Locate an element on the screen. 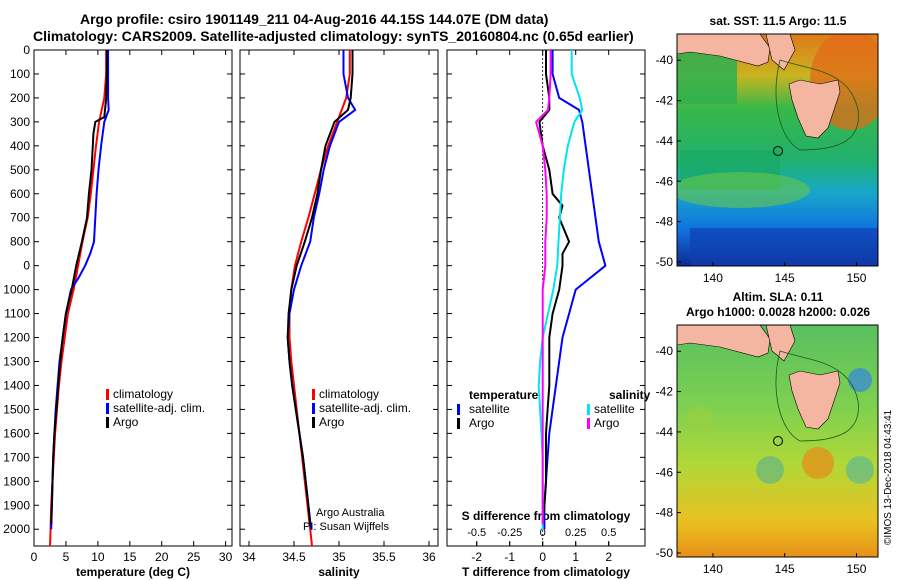 This screenshot has height=580, width=900. y-tick-label: 600 is located at coordinates (20, 194).